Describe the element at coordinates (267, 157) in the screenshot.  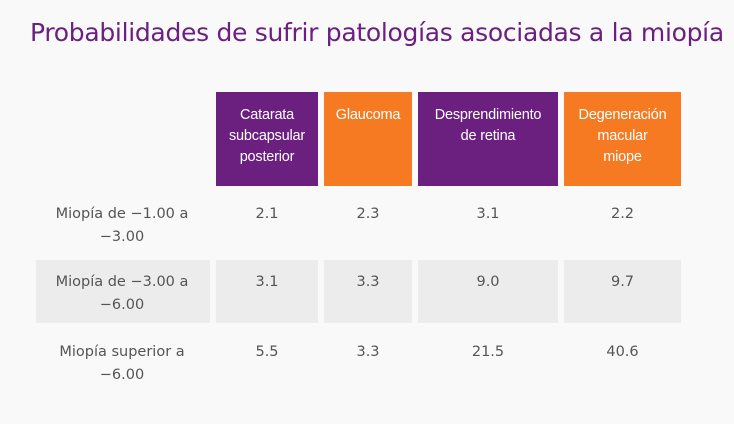
I see `header-line: posterior` at that location.